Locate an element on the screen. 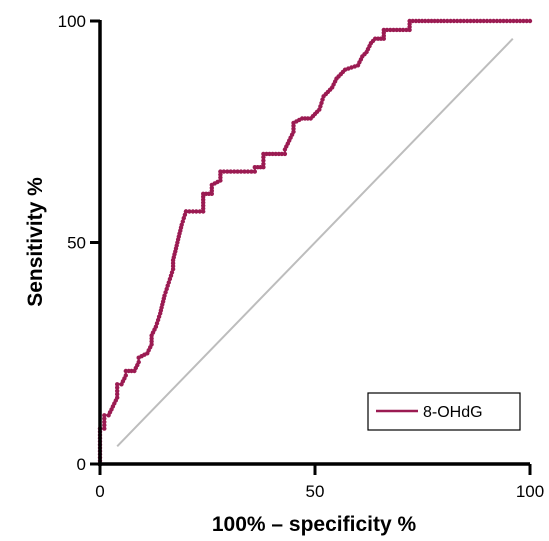  x-tick-label: 0 is located at coordinates (99, 491).